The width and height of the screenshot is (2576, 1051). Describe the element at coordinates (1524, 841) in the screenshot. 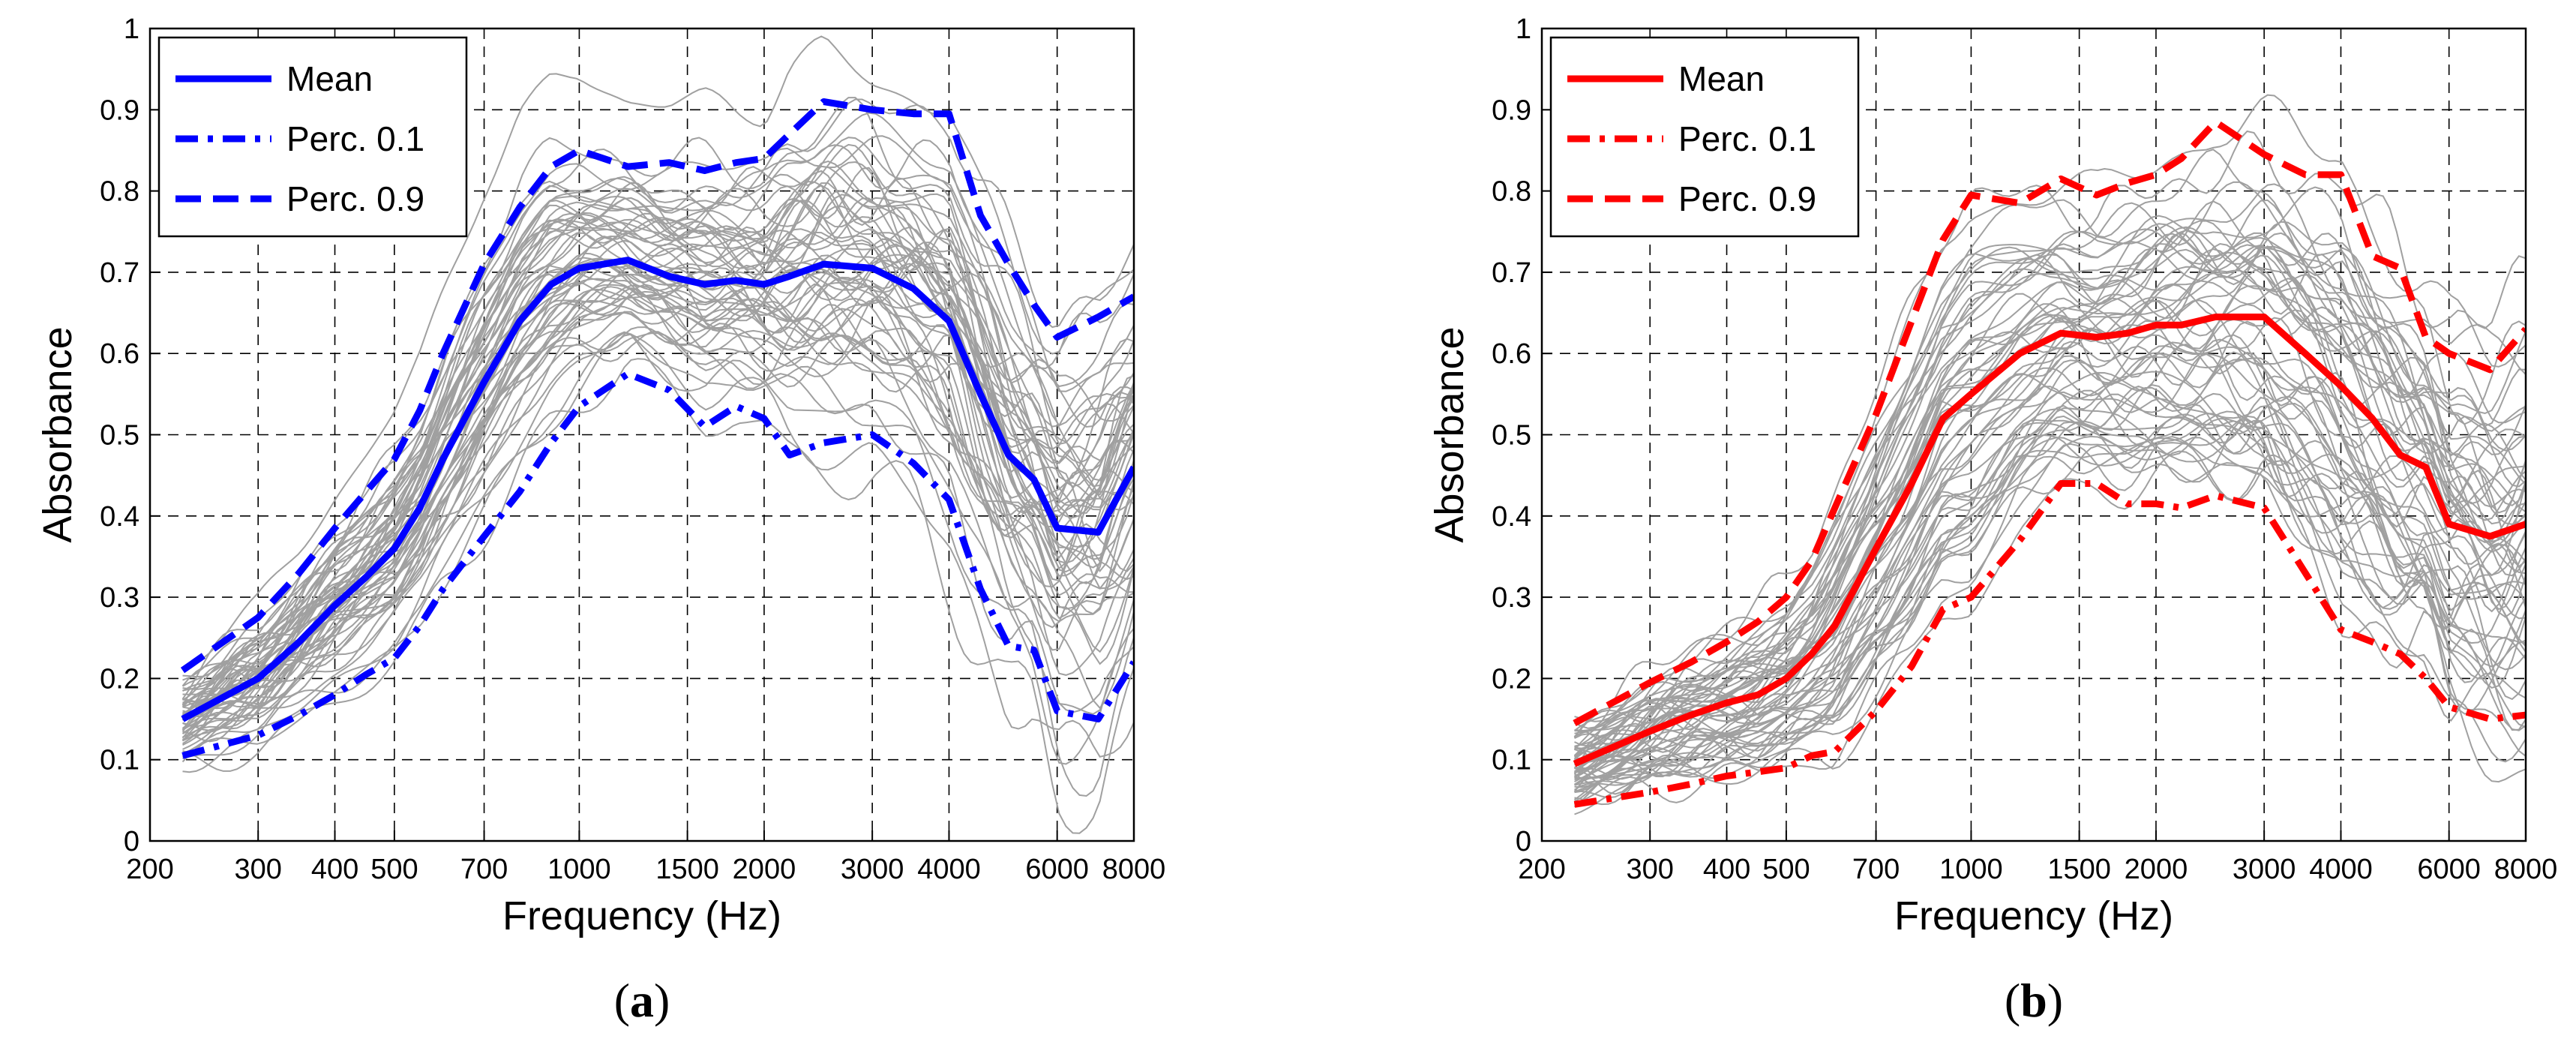

I see `y-tick-label: 0` at that location.